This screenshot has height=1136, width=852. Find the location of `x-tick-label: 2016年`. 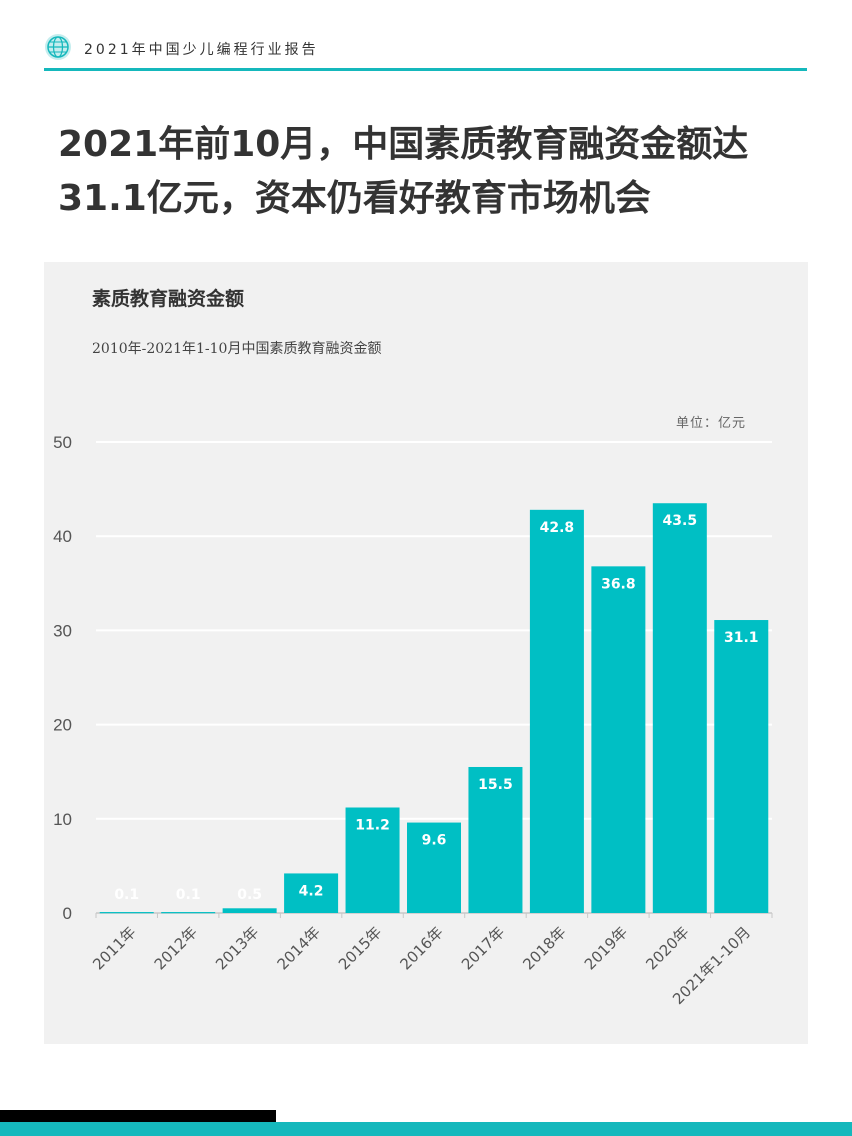

x-tick-label: 2016年 is located at coordinates (421, 948).